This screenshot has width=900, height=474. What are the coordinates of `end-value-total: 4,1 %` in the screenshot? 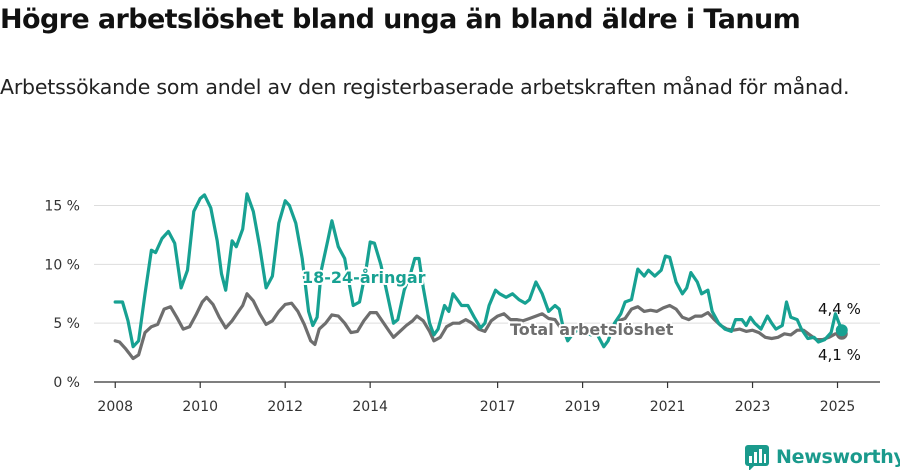 It's located at (839, 355).